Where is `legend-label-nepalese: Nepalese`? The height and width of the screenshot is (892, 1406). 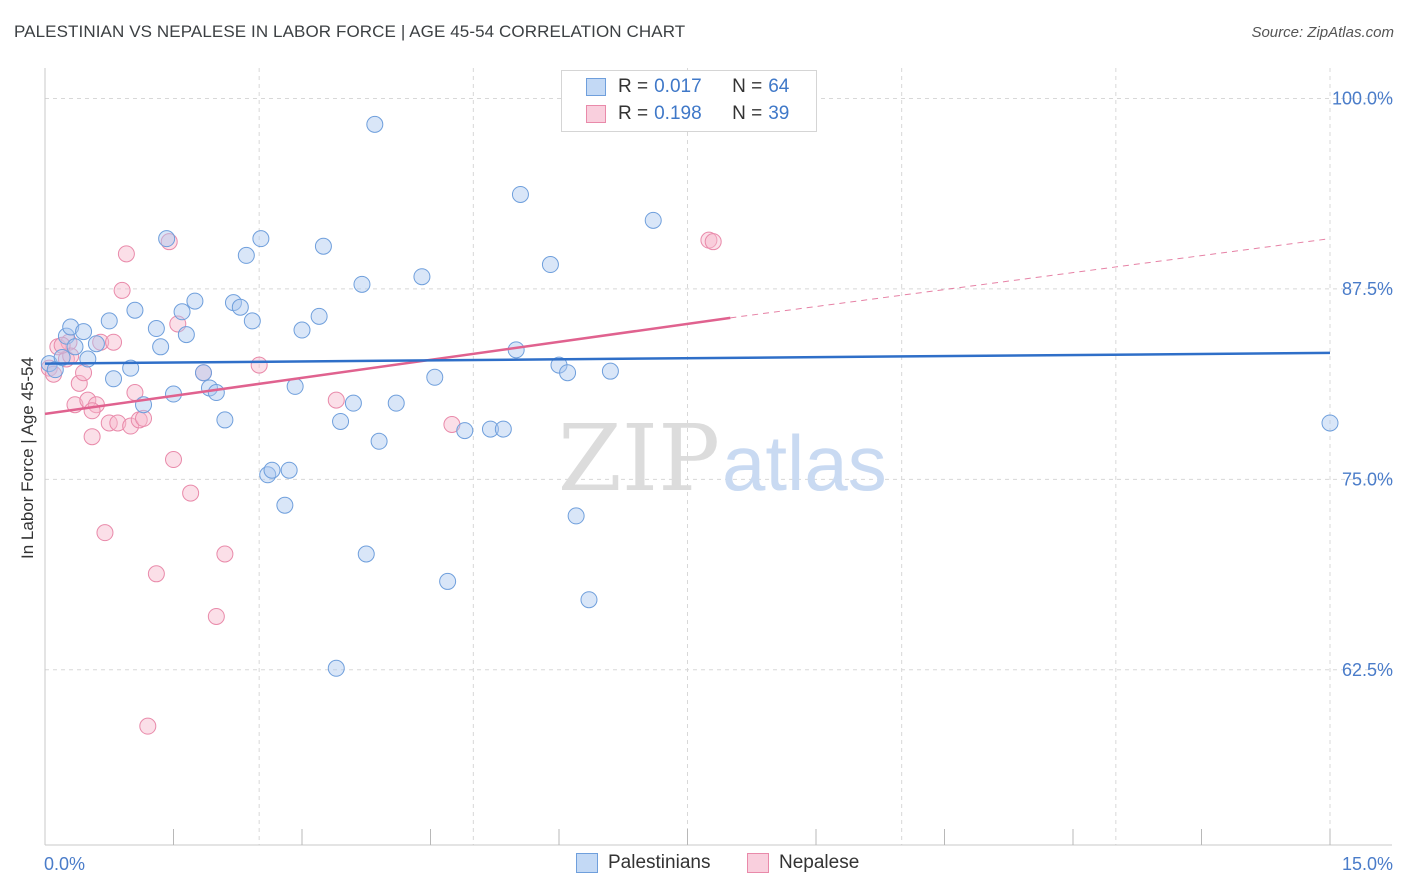 legend-label-nepalese: Nepalese is located at coordinates (819, 862).